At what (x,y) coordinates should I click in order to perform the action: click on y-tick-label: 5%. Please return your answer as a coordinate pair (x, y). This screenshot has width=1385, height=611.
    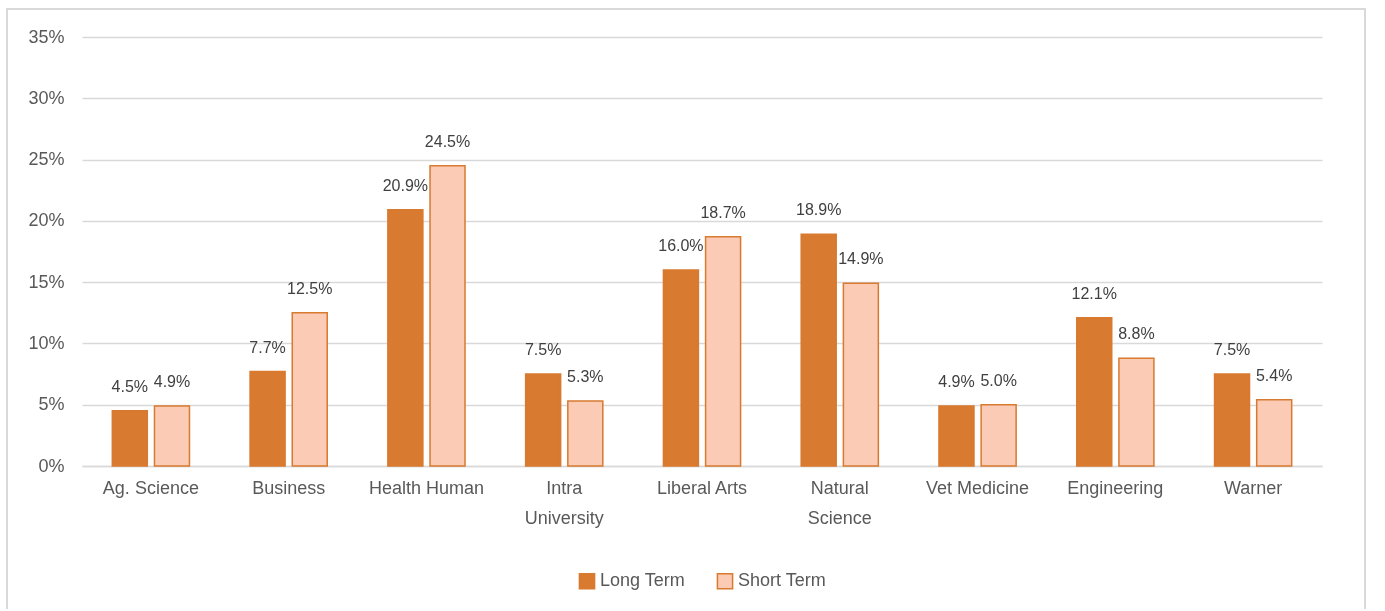
    Looking at the image, I should click on (51, 404).